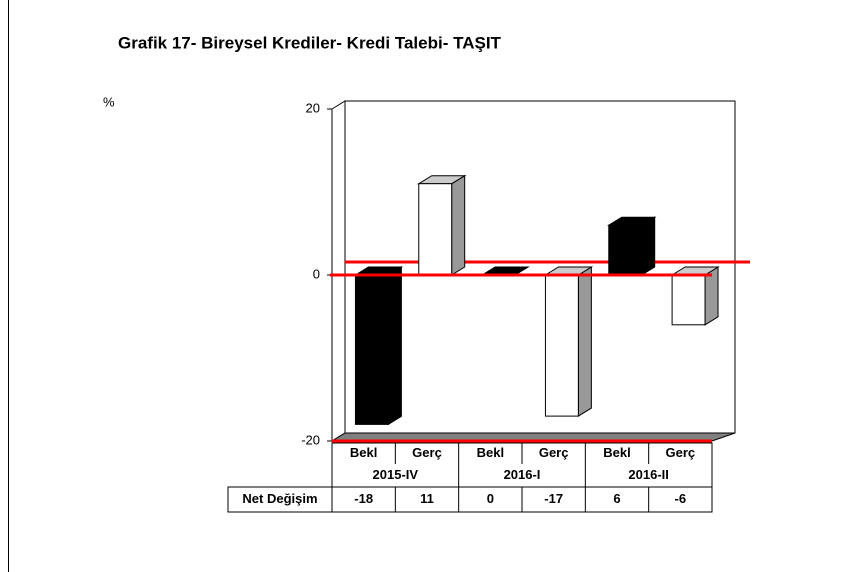  Describe the element at coordinates (313, 107) in the screenshot. I see `y-tick-label: 20` at that location.